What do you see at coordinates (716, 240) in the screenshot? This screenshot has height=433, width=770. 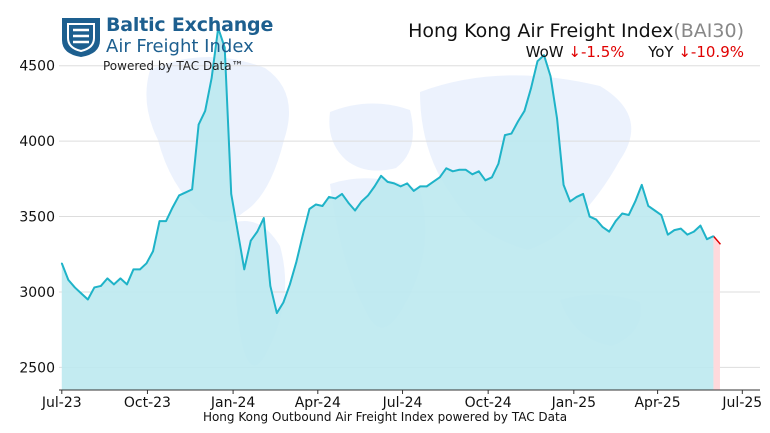 I see `latest-change-line` at bounding box center [716, 240].